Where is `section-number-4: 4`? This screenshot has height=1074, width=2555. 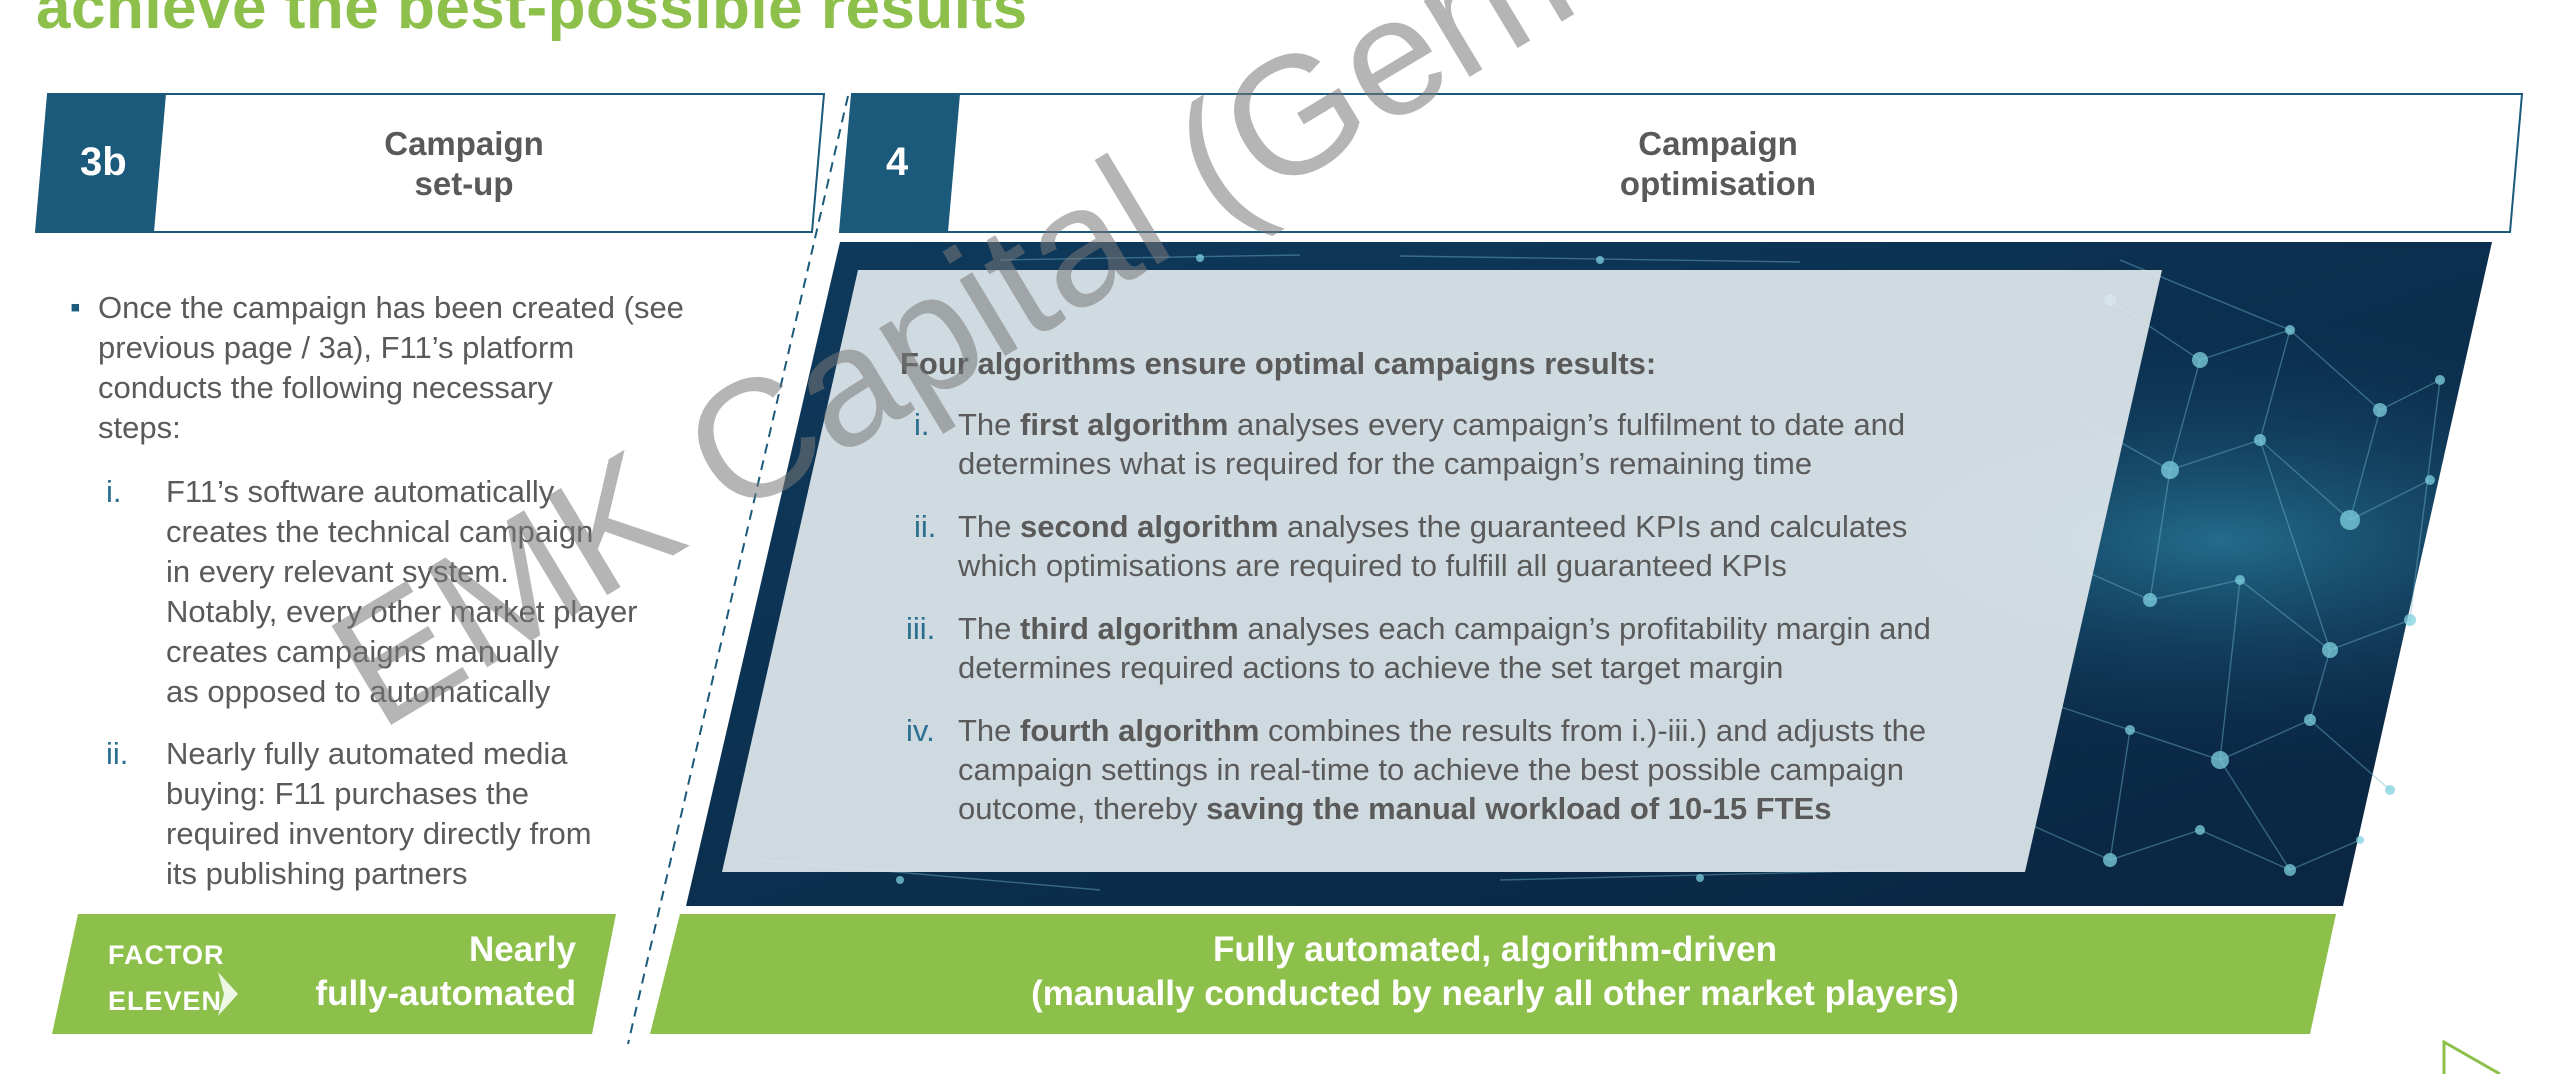 section-number-4: 4 is located at coordinates (897, 162).